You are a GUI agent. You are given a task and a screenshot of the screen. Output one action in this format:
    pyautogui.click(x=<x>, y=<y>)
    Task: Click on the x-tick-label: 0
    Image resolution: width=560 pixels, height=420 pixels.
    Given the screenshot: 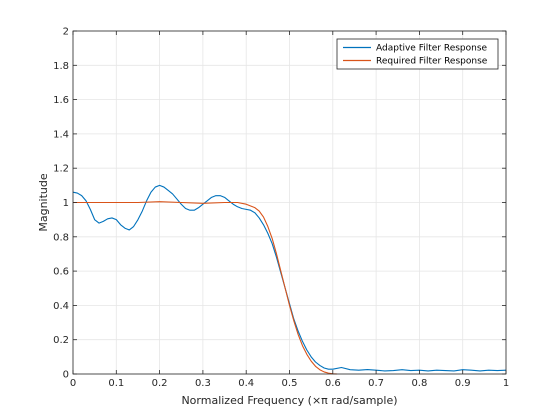 What is the action you would take?
    pyautogui.click(x=73, y=383)
    